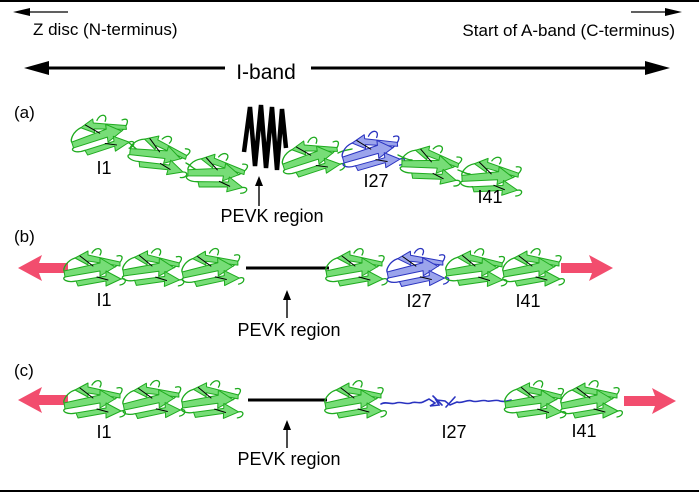 This screenshot has height=492, width=699. Describe the element at coordinates (288, 330) in the screenshot. I see `row-b-pevk-label: PEVK region` at that location.